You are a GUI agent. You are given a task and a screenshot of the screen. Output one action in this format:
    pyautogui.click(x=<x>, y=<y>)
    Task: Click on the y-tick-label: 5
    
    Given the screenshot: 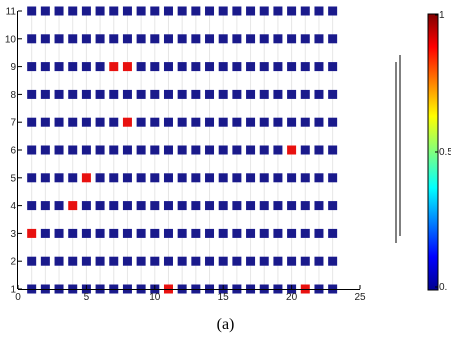 What is the action you would take?
    pyautogui.click(x=13, y=178)
    